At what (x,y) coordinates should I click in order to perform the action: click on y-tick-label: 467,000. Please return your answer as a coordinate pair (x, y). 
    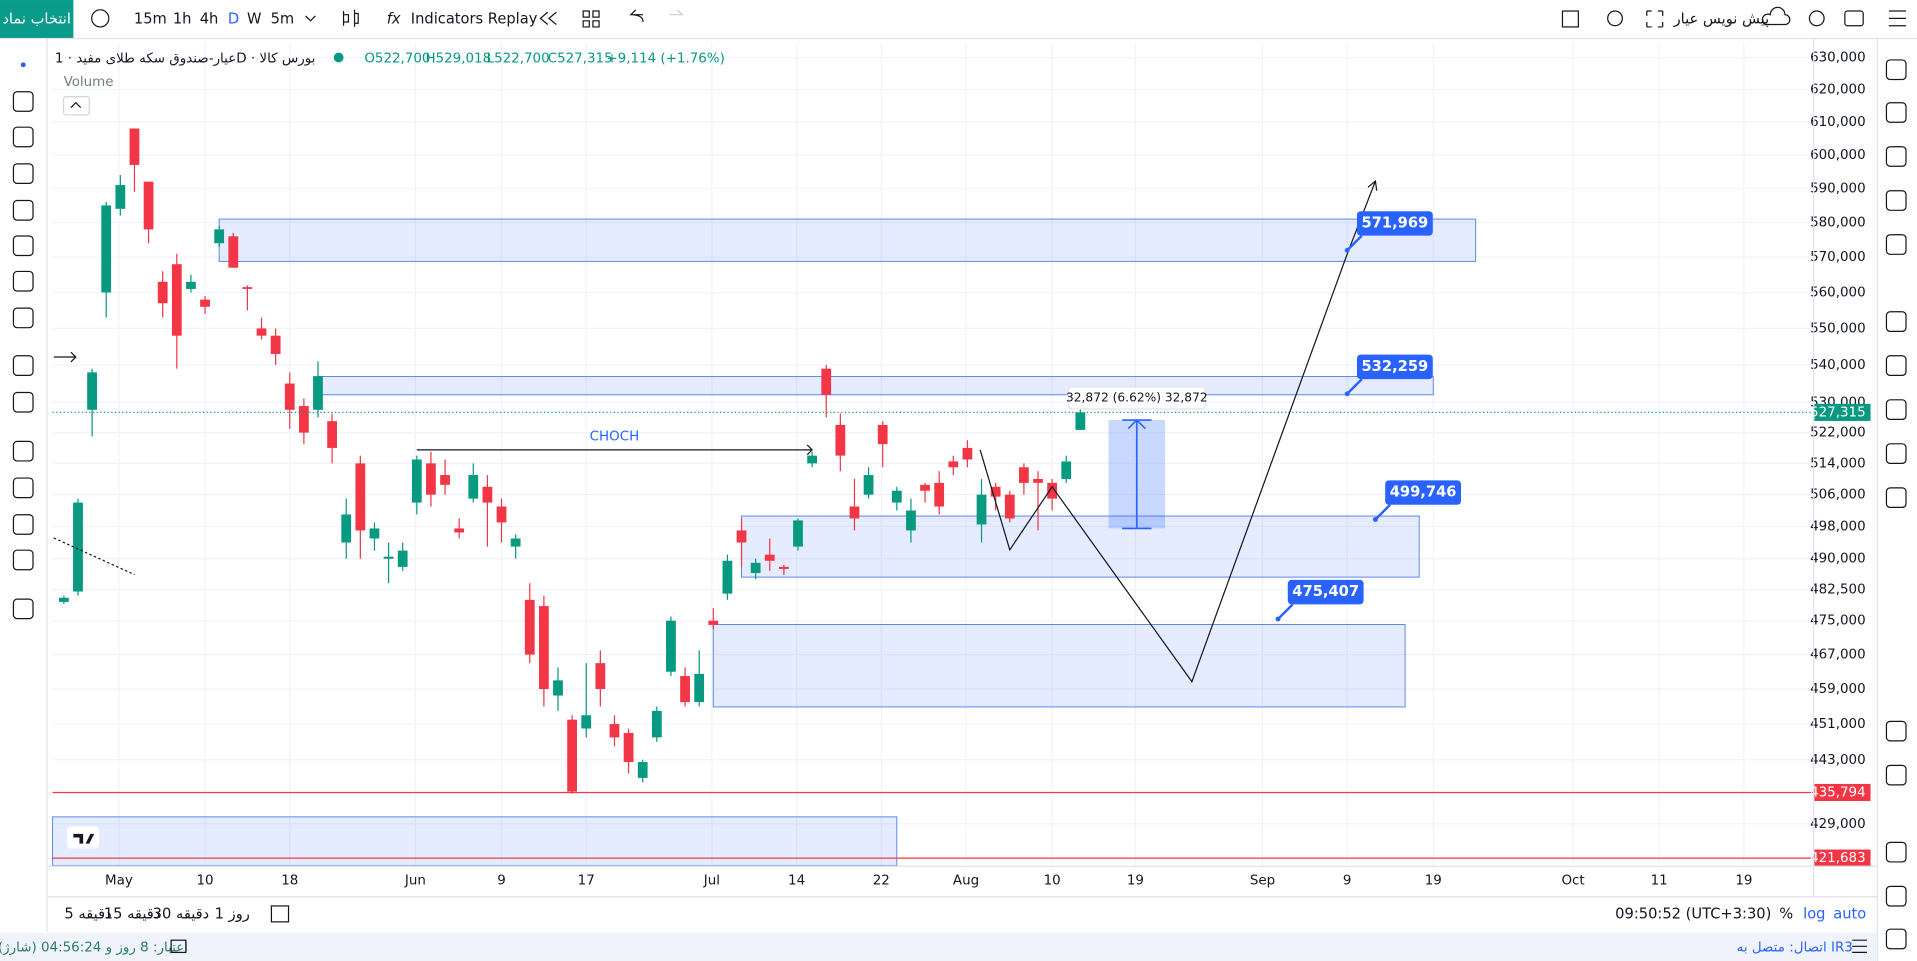
    Looking at the image, I should click on (1838, 655).